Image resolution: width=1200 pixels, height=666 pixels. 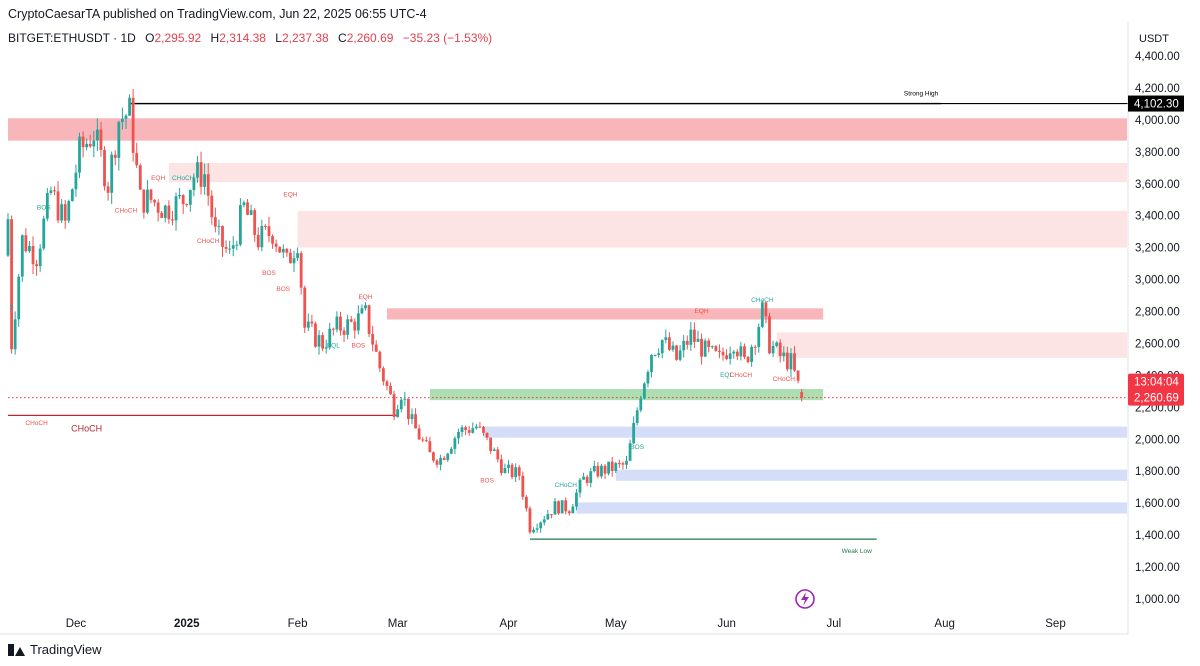 I want to click on symbol-label: BITGET:ETHUSDT · 1D, so click(x=72, y=38).